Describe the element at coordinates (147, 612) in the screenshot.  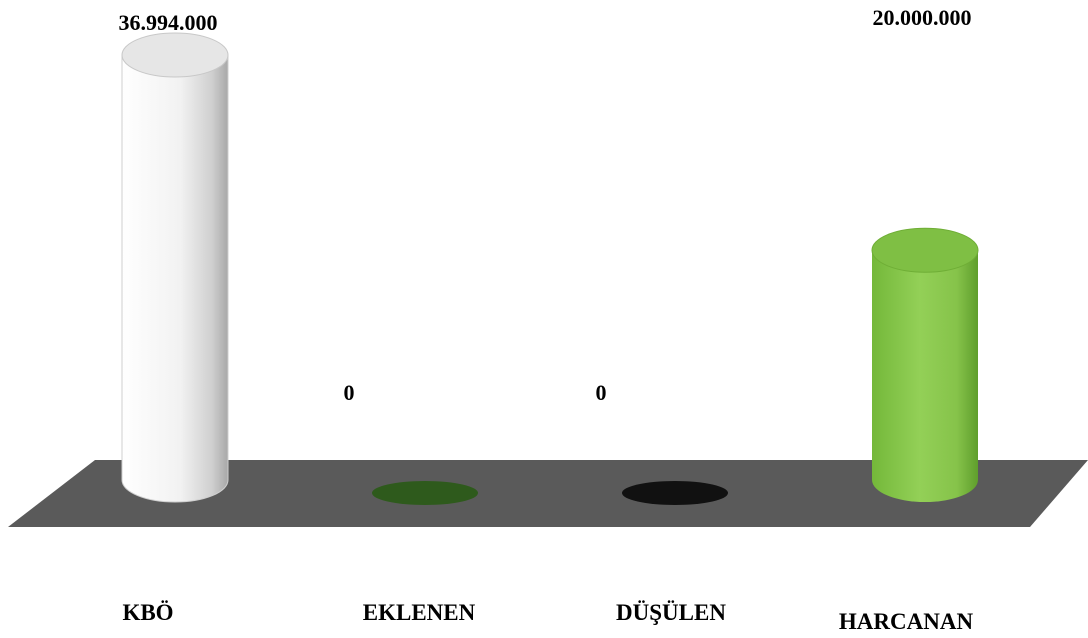
I see `category-label-kbo: KBÖ` at that location.